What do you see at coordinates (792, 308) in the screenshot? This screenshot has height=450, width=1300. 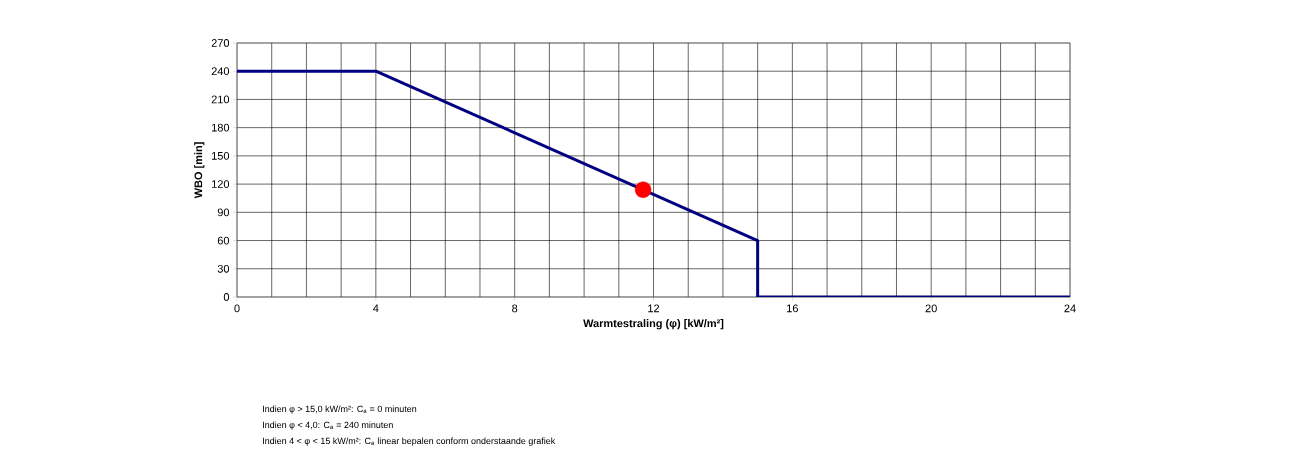 I see `x-tick-label: 16` at bounding box center [792, 308].